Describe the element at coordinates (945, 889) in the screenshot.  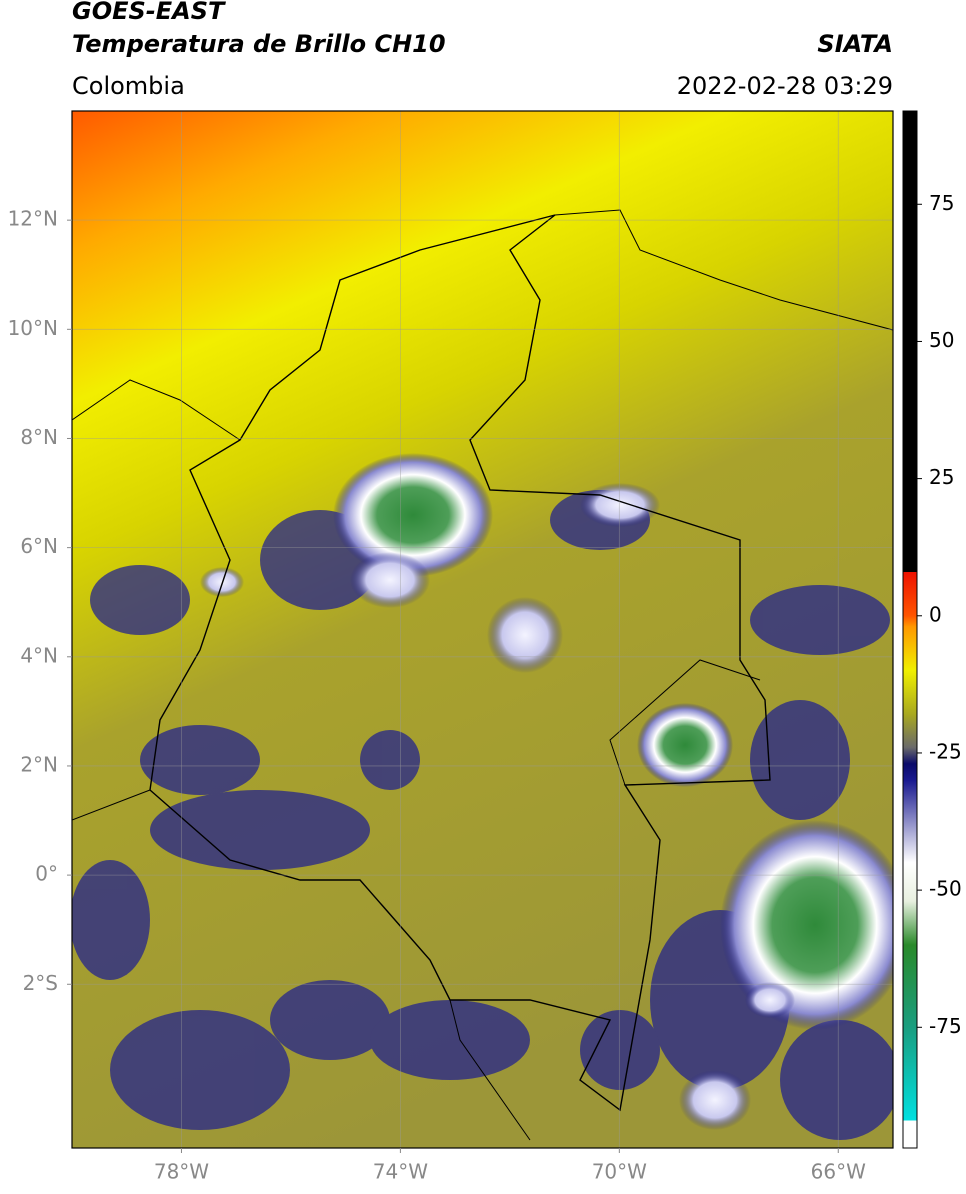
I see `colorbar-tick-label: -50` at that location.